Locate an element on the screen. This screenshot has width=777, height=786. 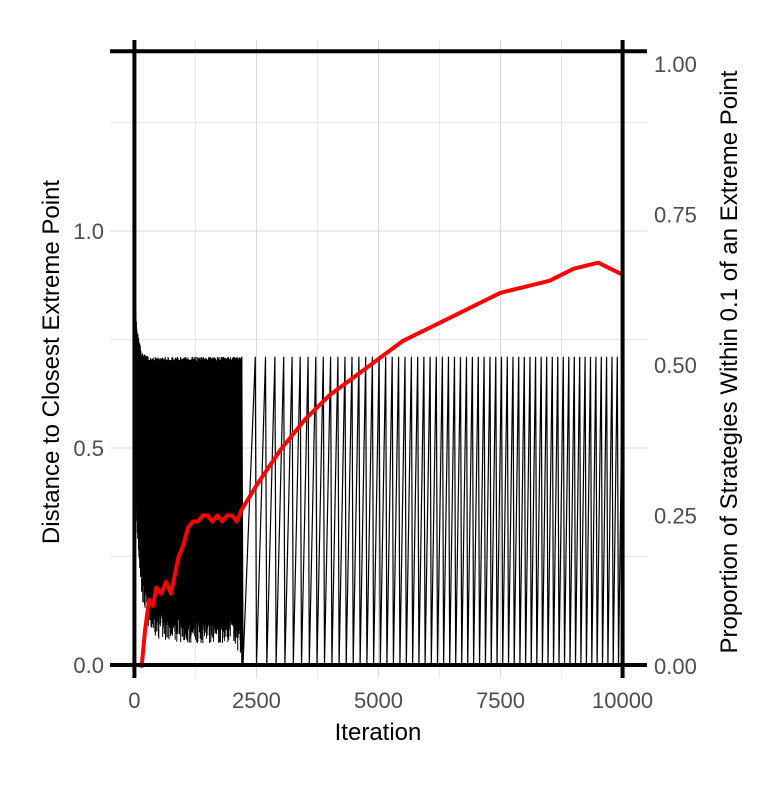
y-tick-label-right: 0.25 is located at coordinates (675, 515).